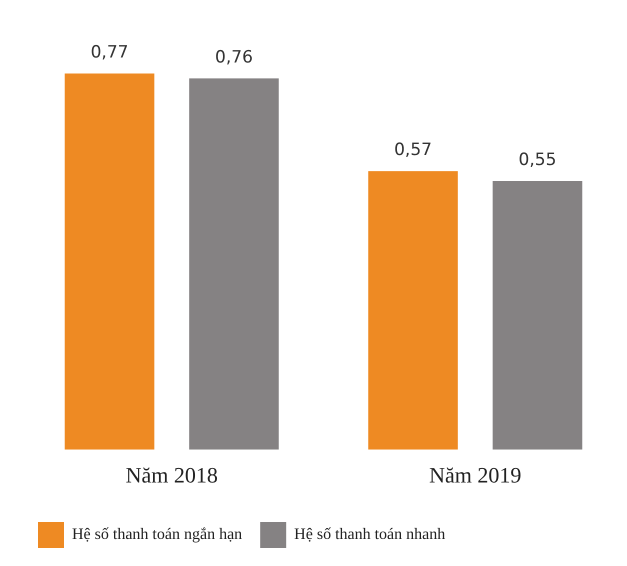  What do you see at coordinates (413, 150) in the screenshot?
I see `data-label: 0,57` at bounding box center [413, 150].